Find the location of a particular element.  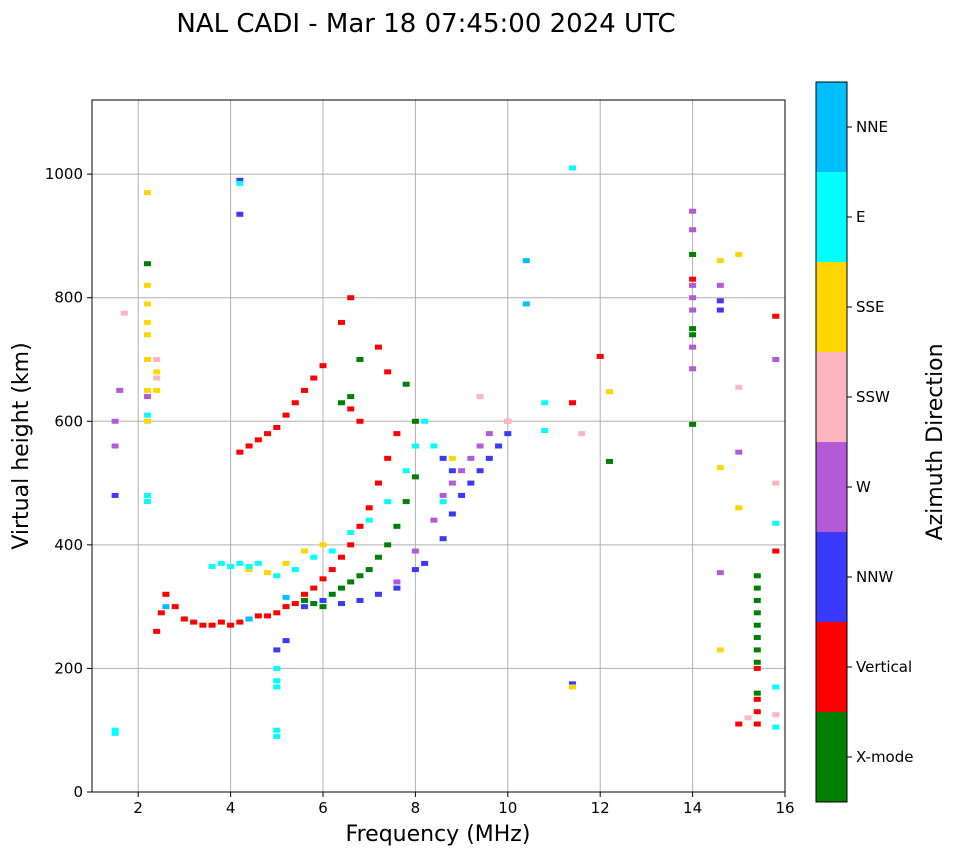

colorbar-frame is located at coordinates (831, 442).